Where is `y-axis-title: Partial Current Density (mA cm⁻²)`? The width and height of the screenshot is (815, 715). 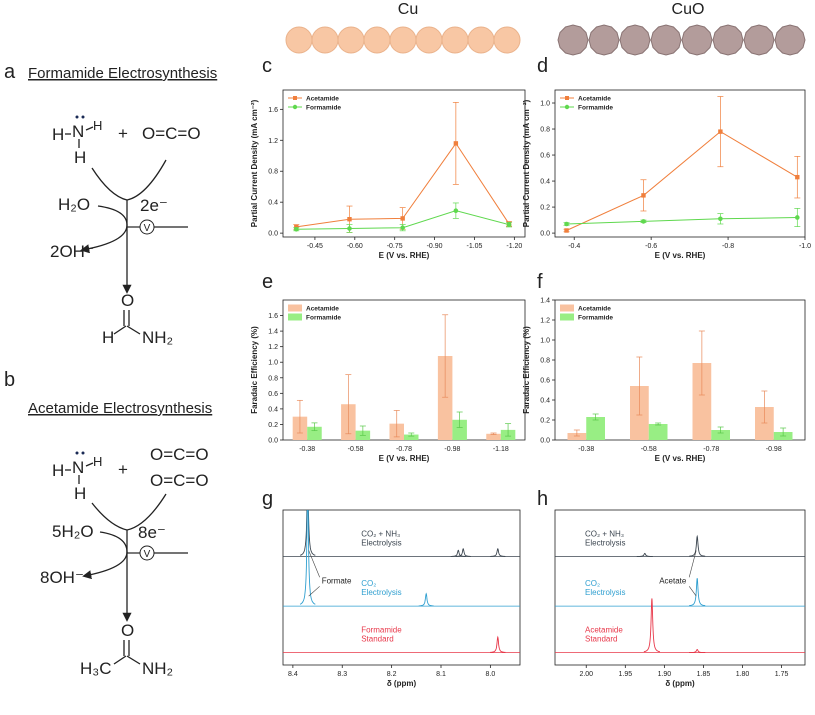
y-axis-title: Partial Current Density (mA cm⁻²) is located at coordinates (526, 163).